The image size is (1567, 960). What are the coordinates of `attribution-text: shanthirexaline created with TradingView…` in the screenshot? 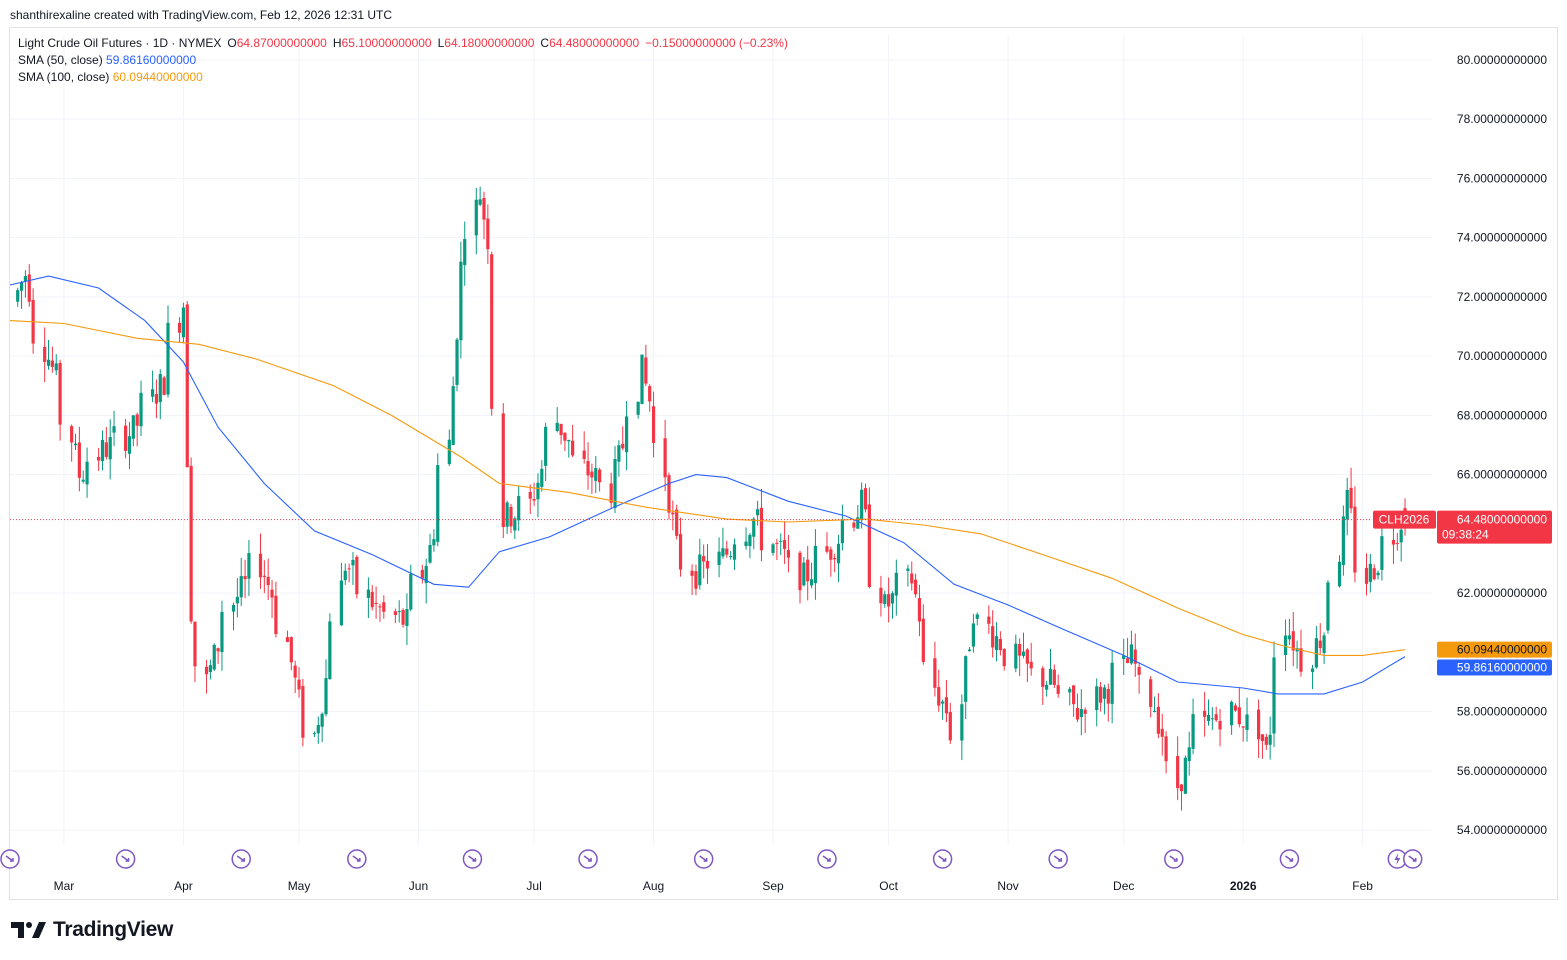 It's located at (201, 15).